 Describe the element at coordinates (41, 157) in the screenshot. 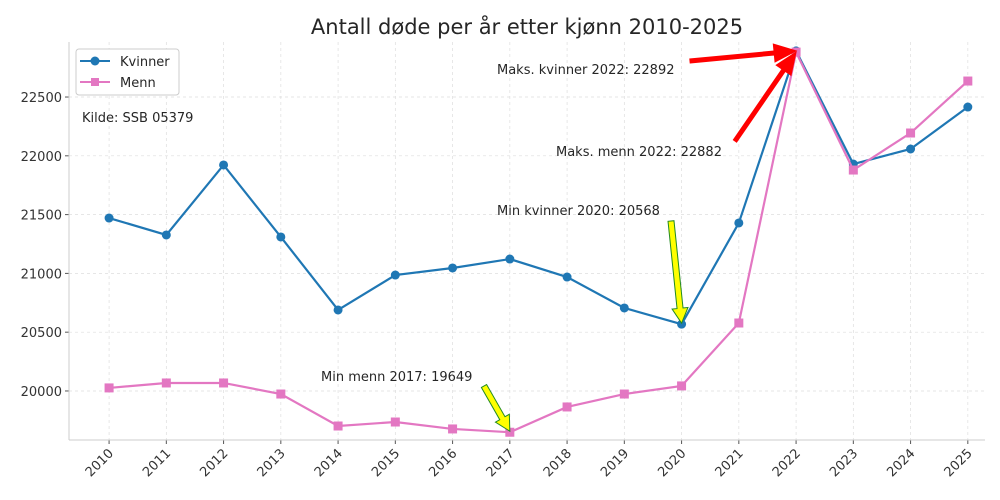

I see `y-tick-label: 22000` at that location.